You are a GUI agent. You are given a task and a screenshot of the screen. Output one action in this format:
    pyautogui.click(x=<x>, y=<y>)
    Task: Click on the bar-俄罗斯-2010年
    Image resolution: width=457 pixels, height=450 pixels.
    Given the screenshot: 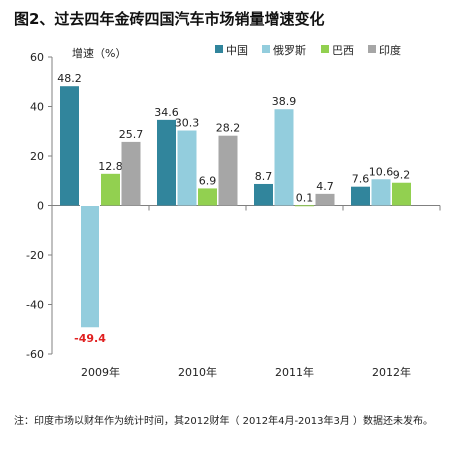 What is the action you would take?
    pyautogui.click(x=187, y=168)
    